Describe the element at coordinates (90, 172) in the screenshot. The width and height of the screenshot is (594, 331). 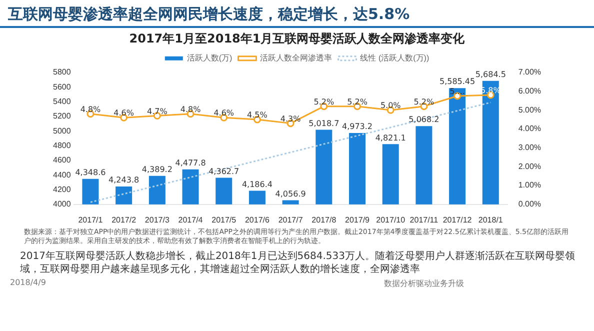
I see `data-label: 4,348.6` at that location.